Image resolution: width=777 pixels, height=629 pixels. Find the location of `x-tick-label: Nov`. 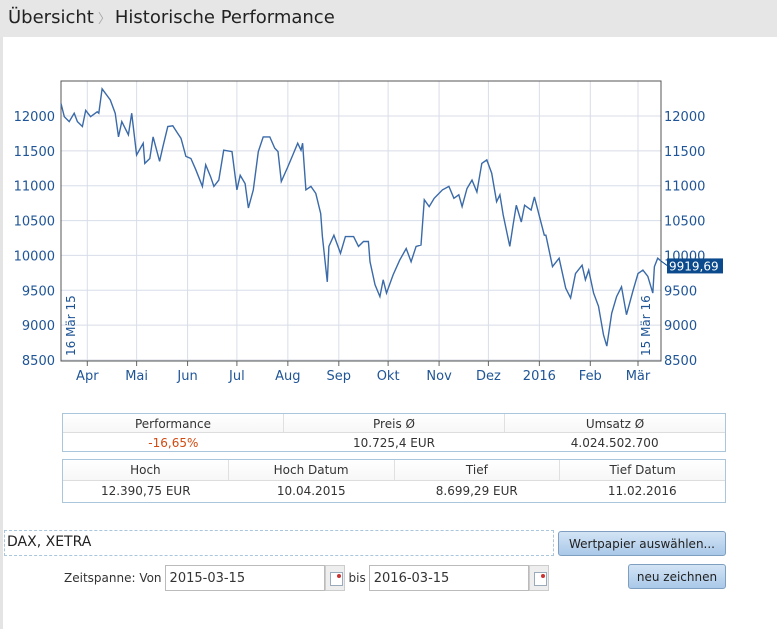

x-tick-label: Nov is located at coordinates (439, 376).